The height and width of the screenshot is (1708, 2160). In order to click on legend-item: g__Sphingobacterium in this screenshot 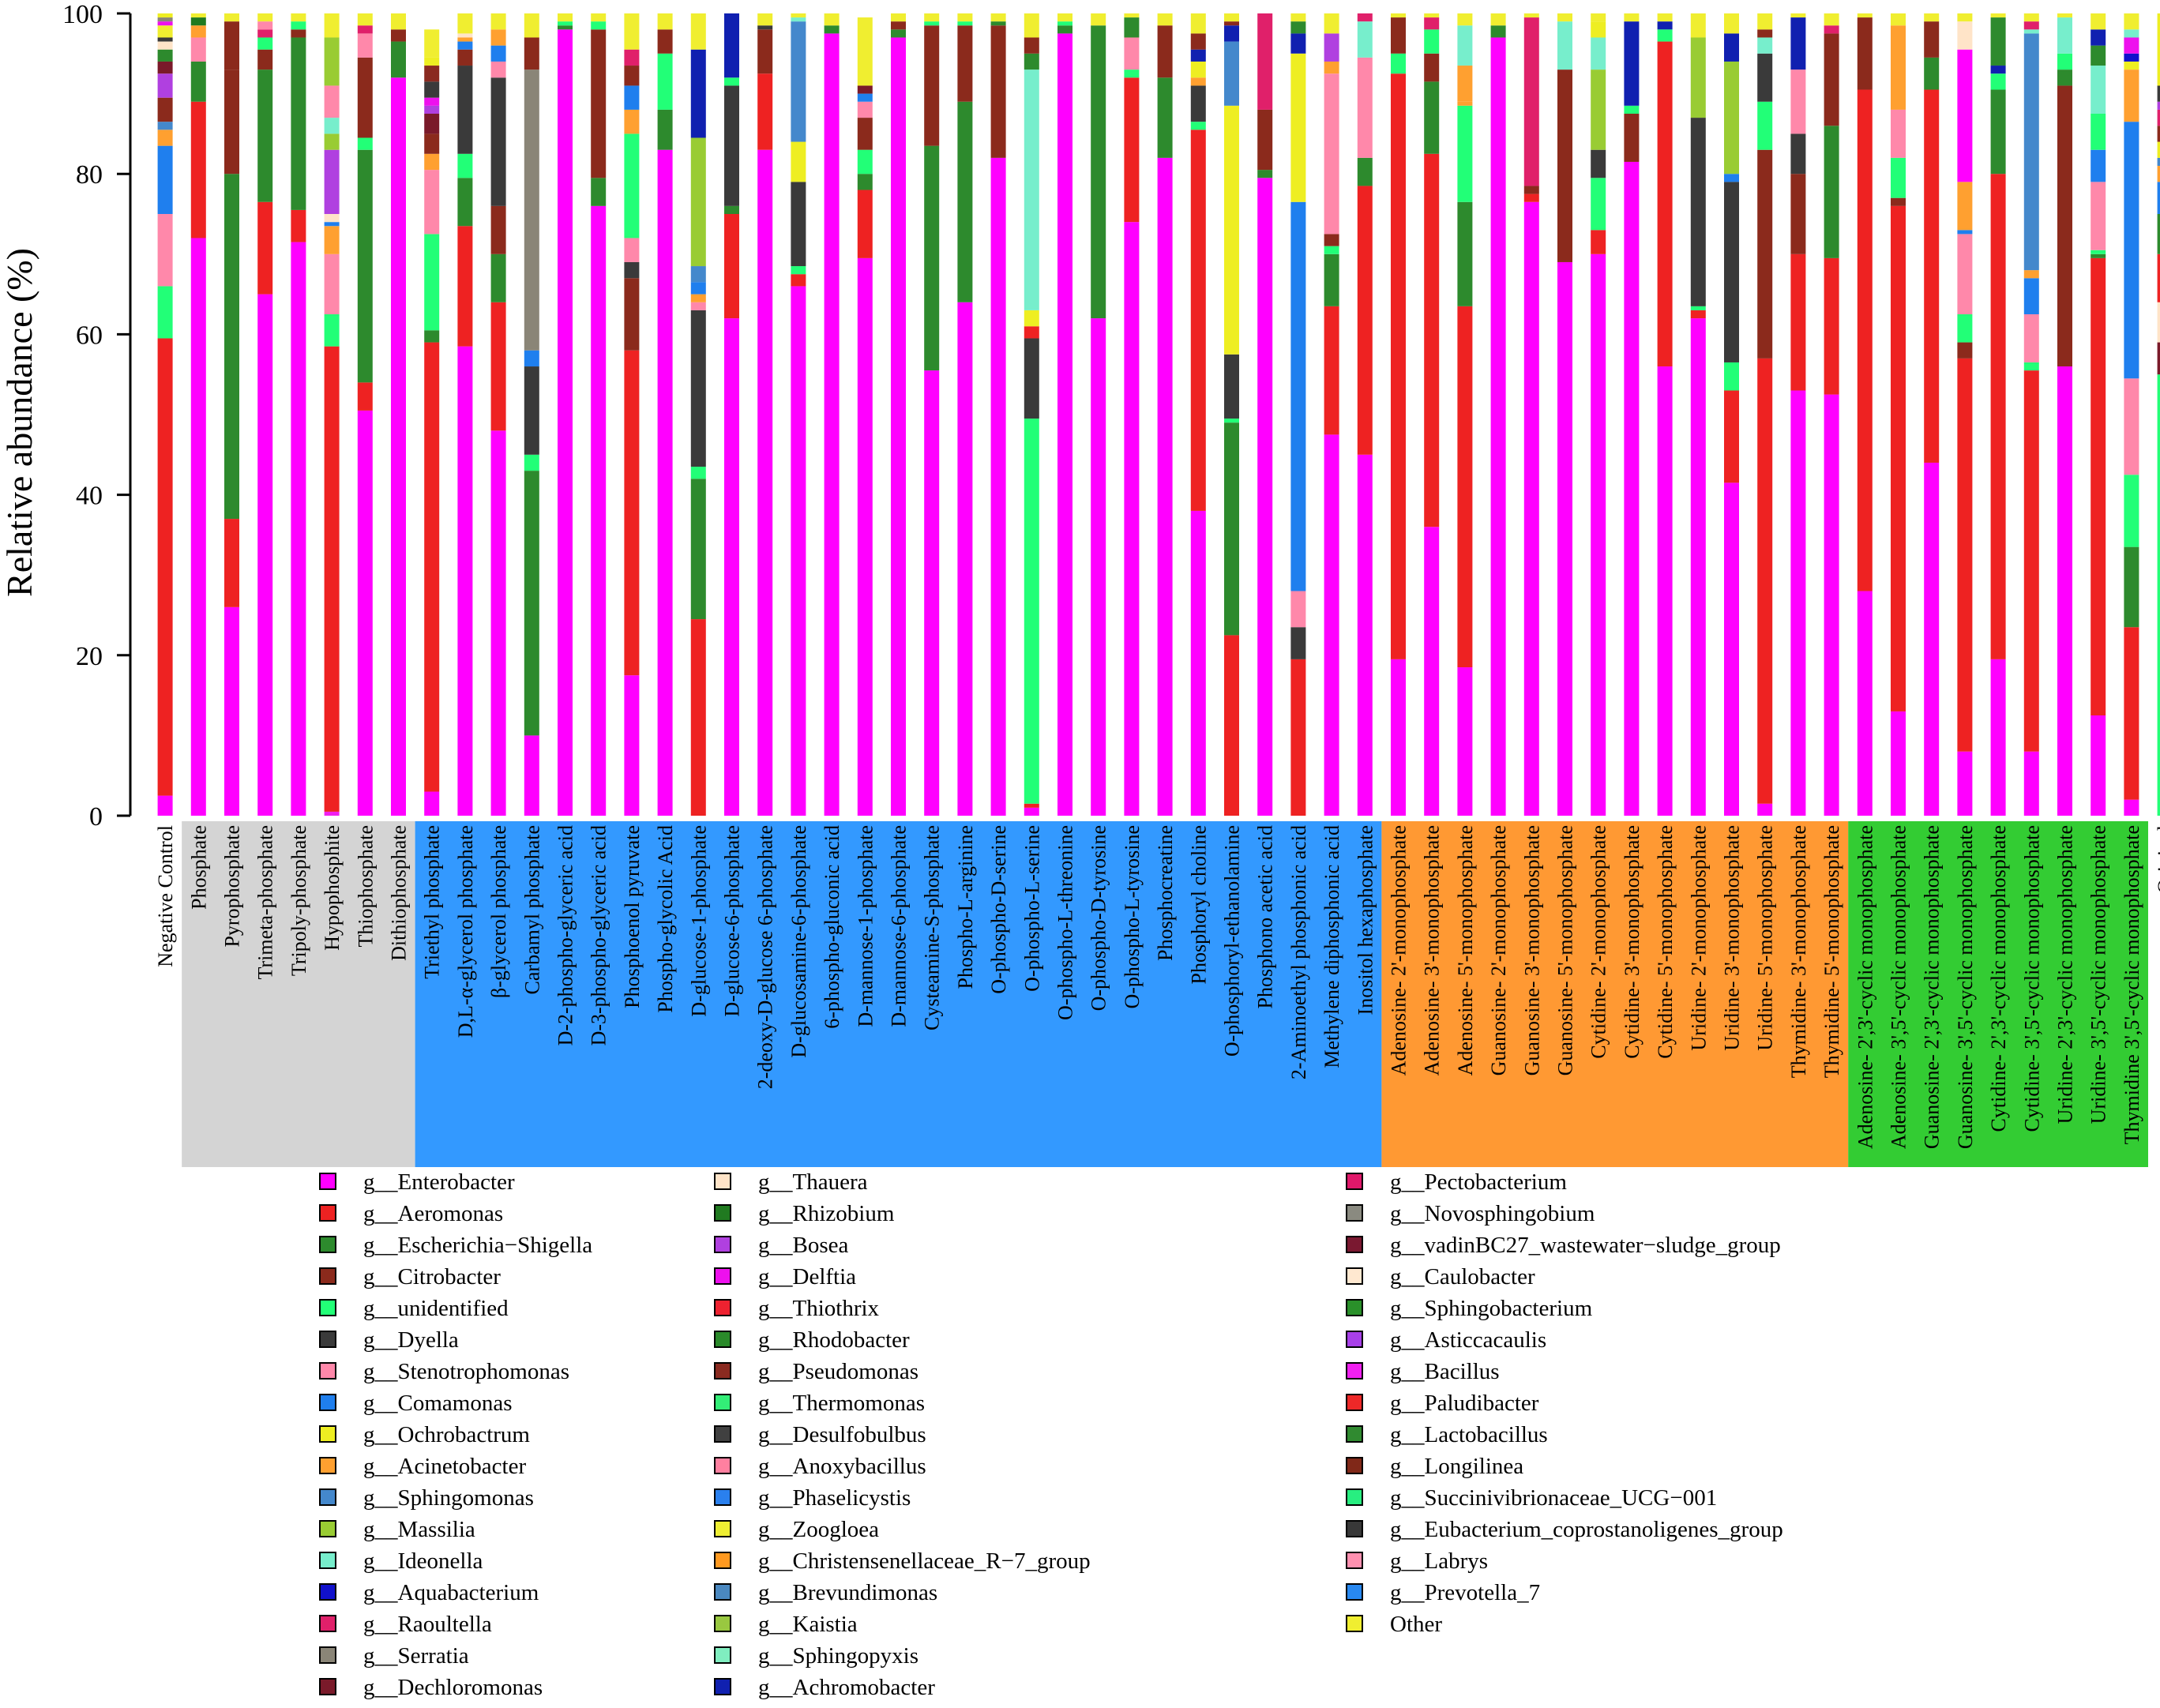, I will do `click(1469, 1308)`.